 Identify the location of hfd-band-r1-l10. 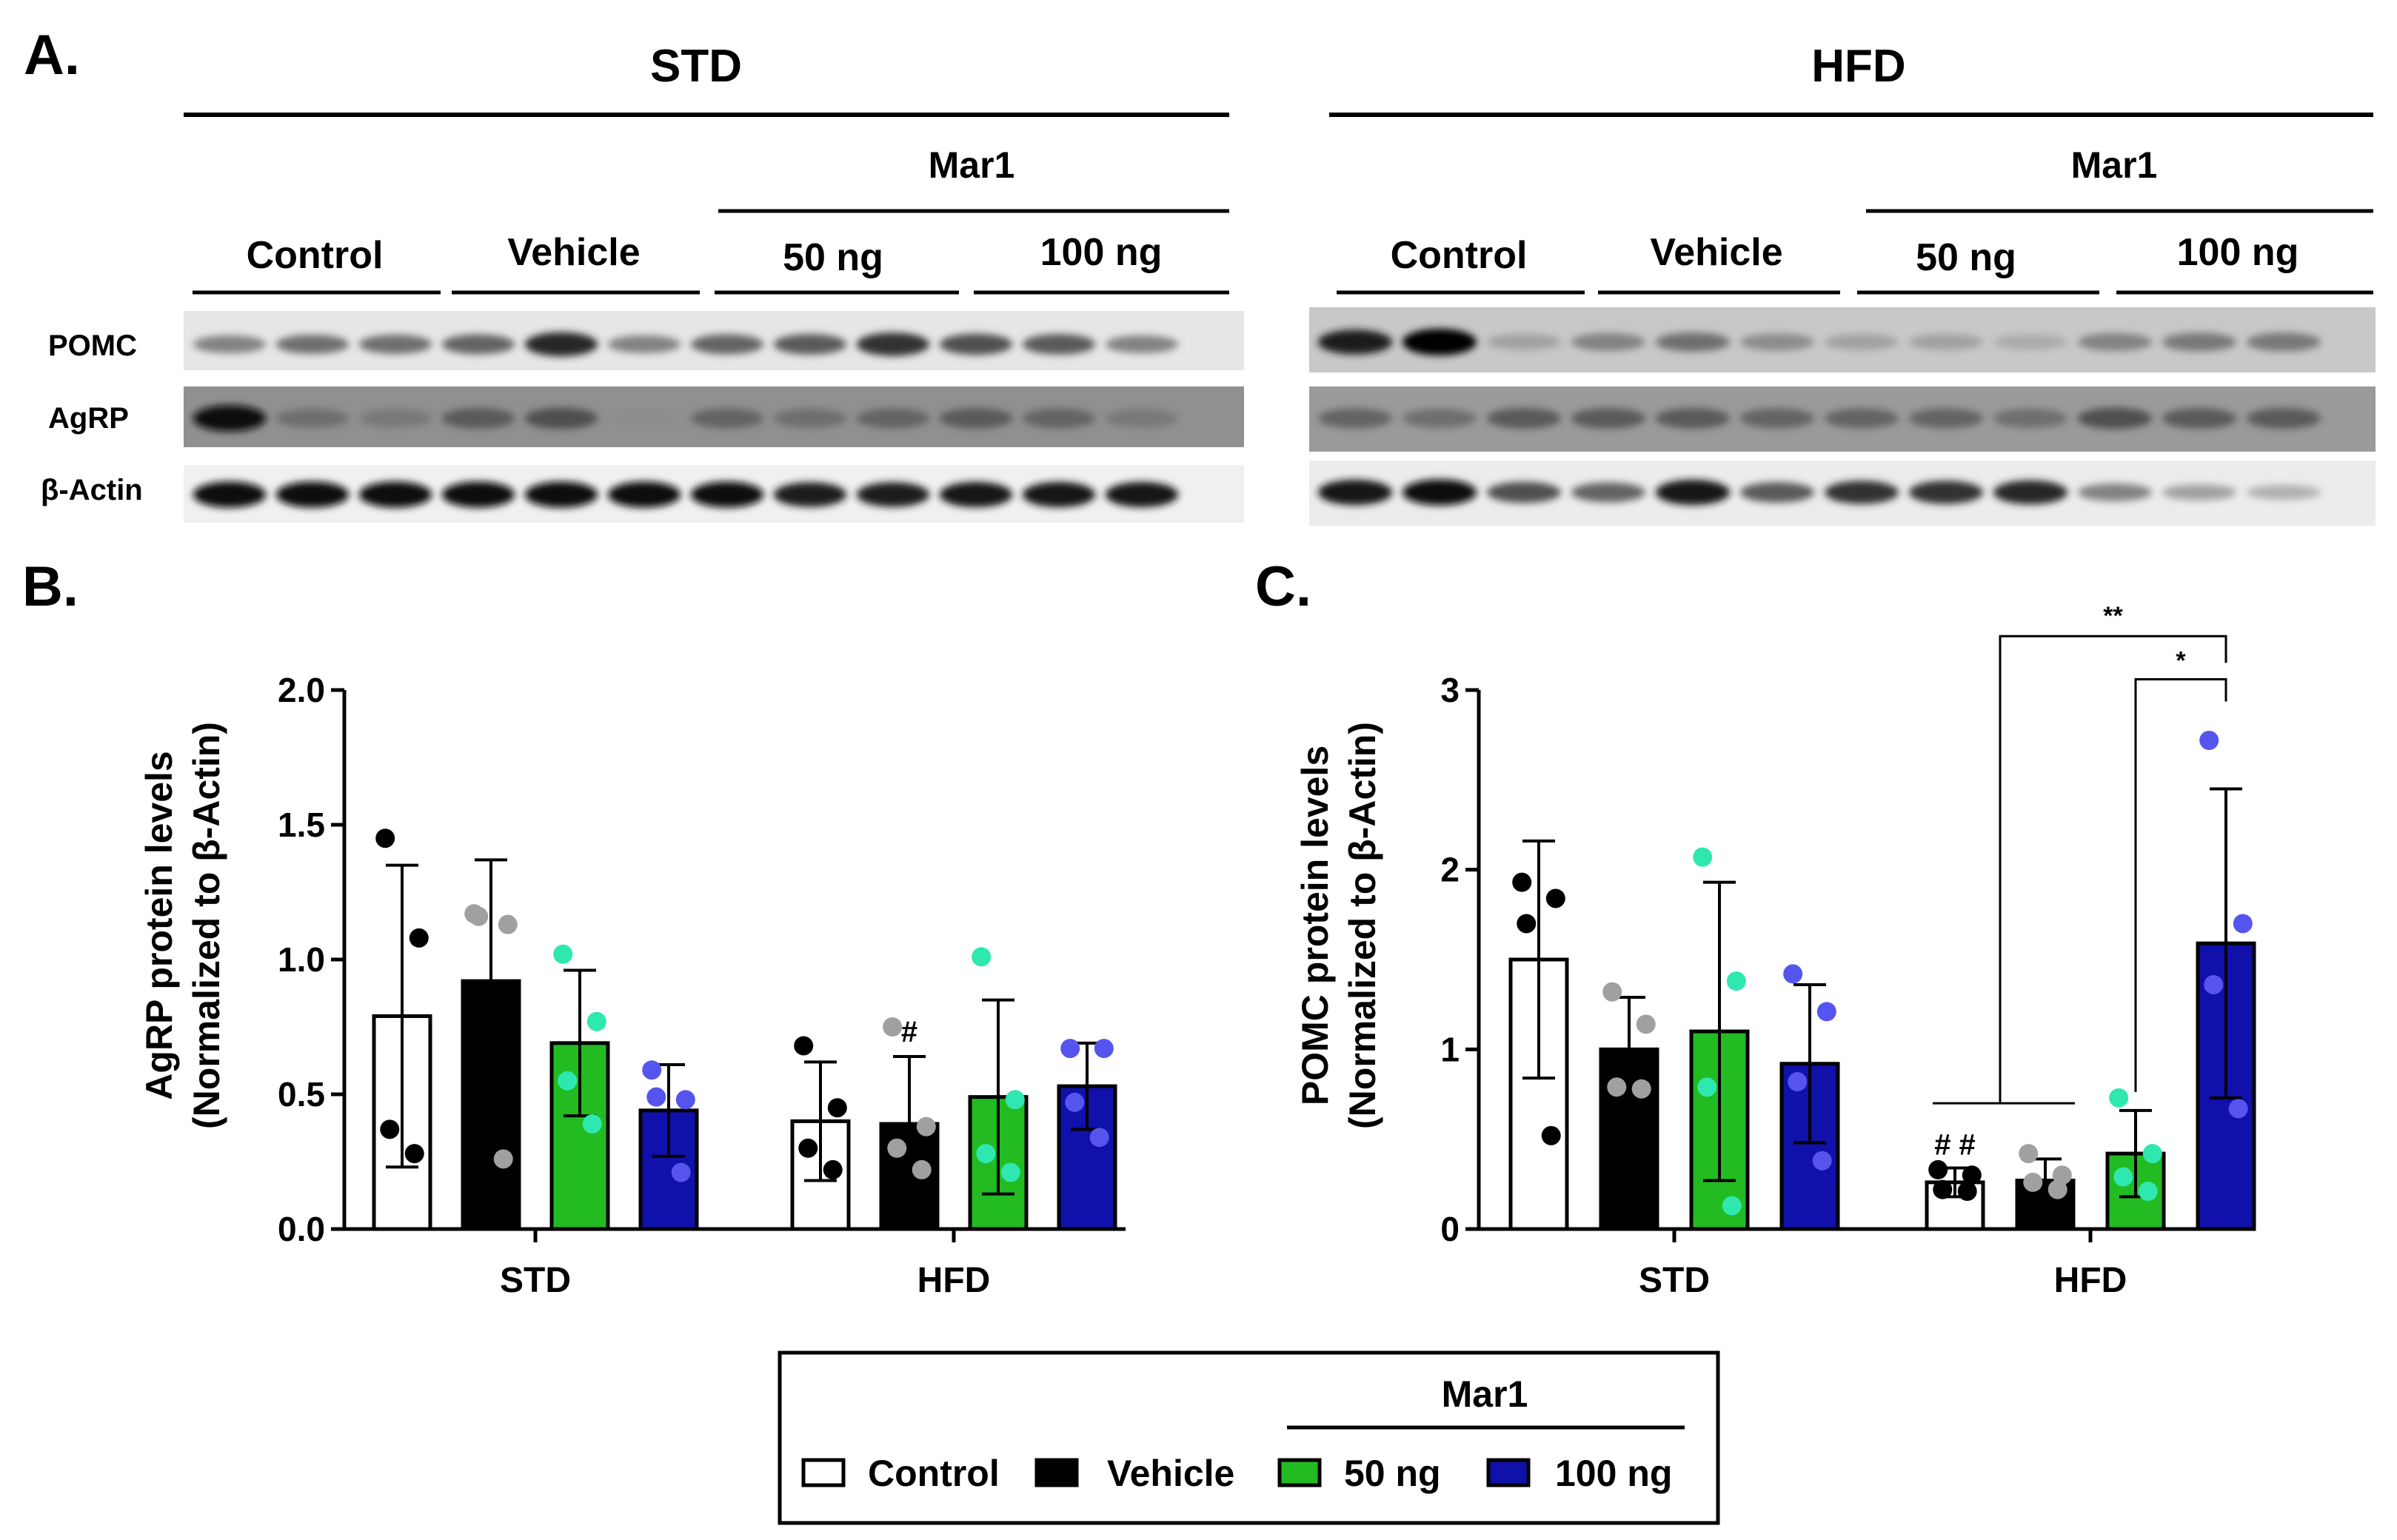
(2199, 418).